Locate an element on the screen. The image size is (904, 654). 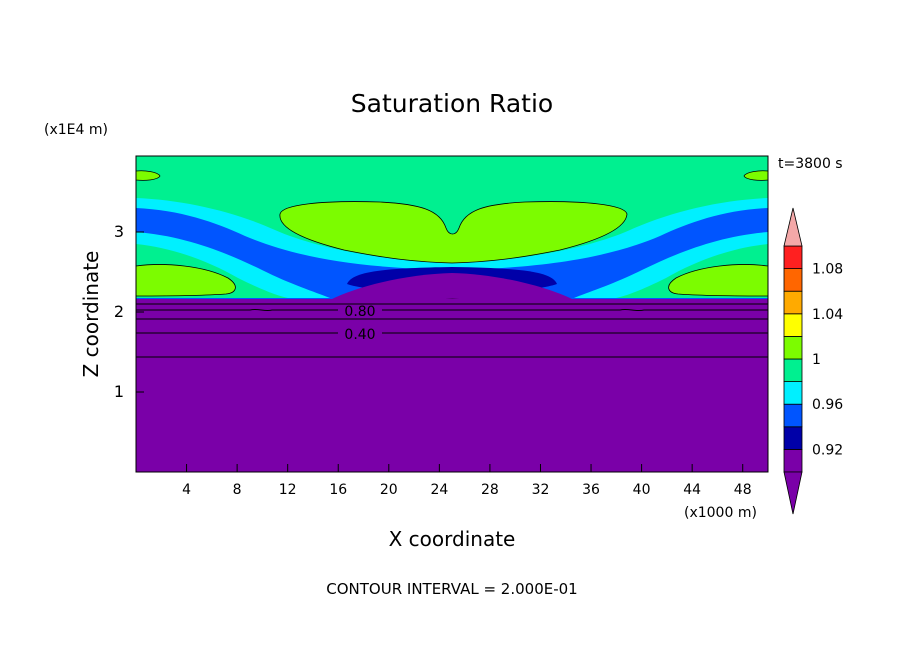
y-unit-label: (x1E4 m) is located at coordinates (76, 130).